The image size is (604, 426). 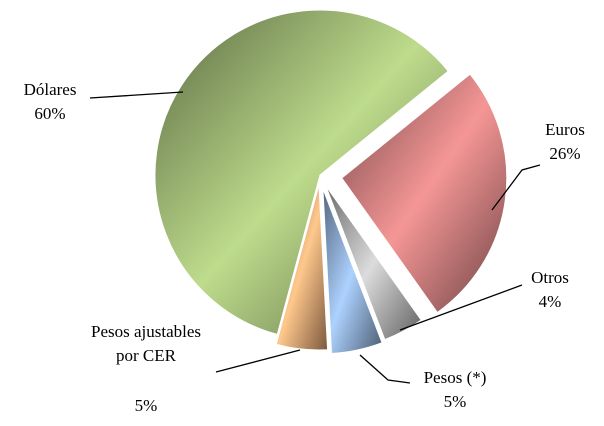 What do you see at coordinates (50, 89) in the screenshot?
I see `slice-label: Dólares` at bounding box center [50, 89].